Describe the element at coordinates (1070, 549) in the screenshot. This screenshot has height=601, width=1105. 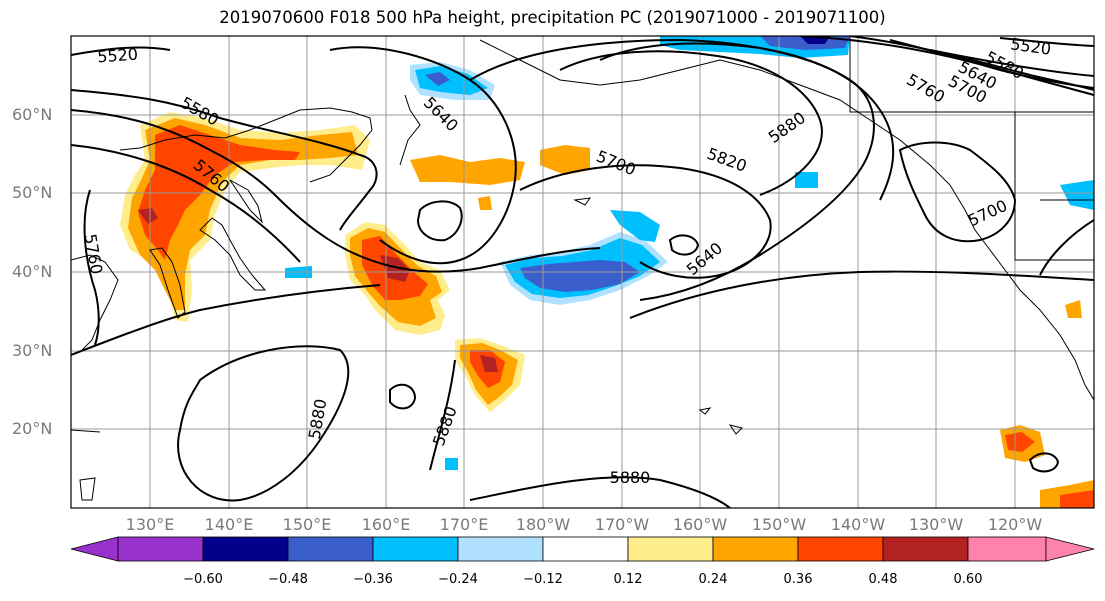
I see `colorbar-extend-high` at that location.